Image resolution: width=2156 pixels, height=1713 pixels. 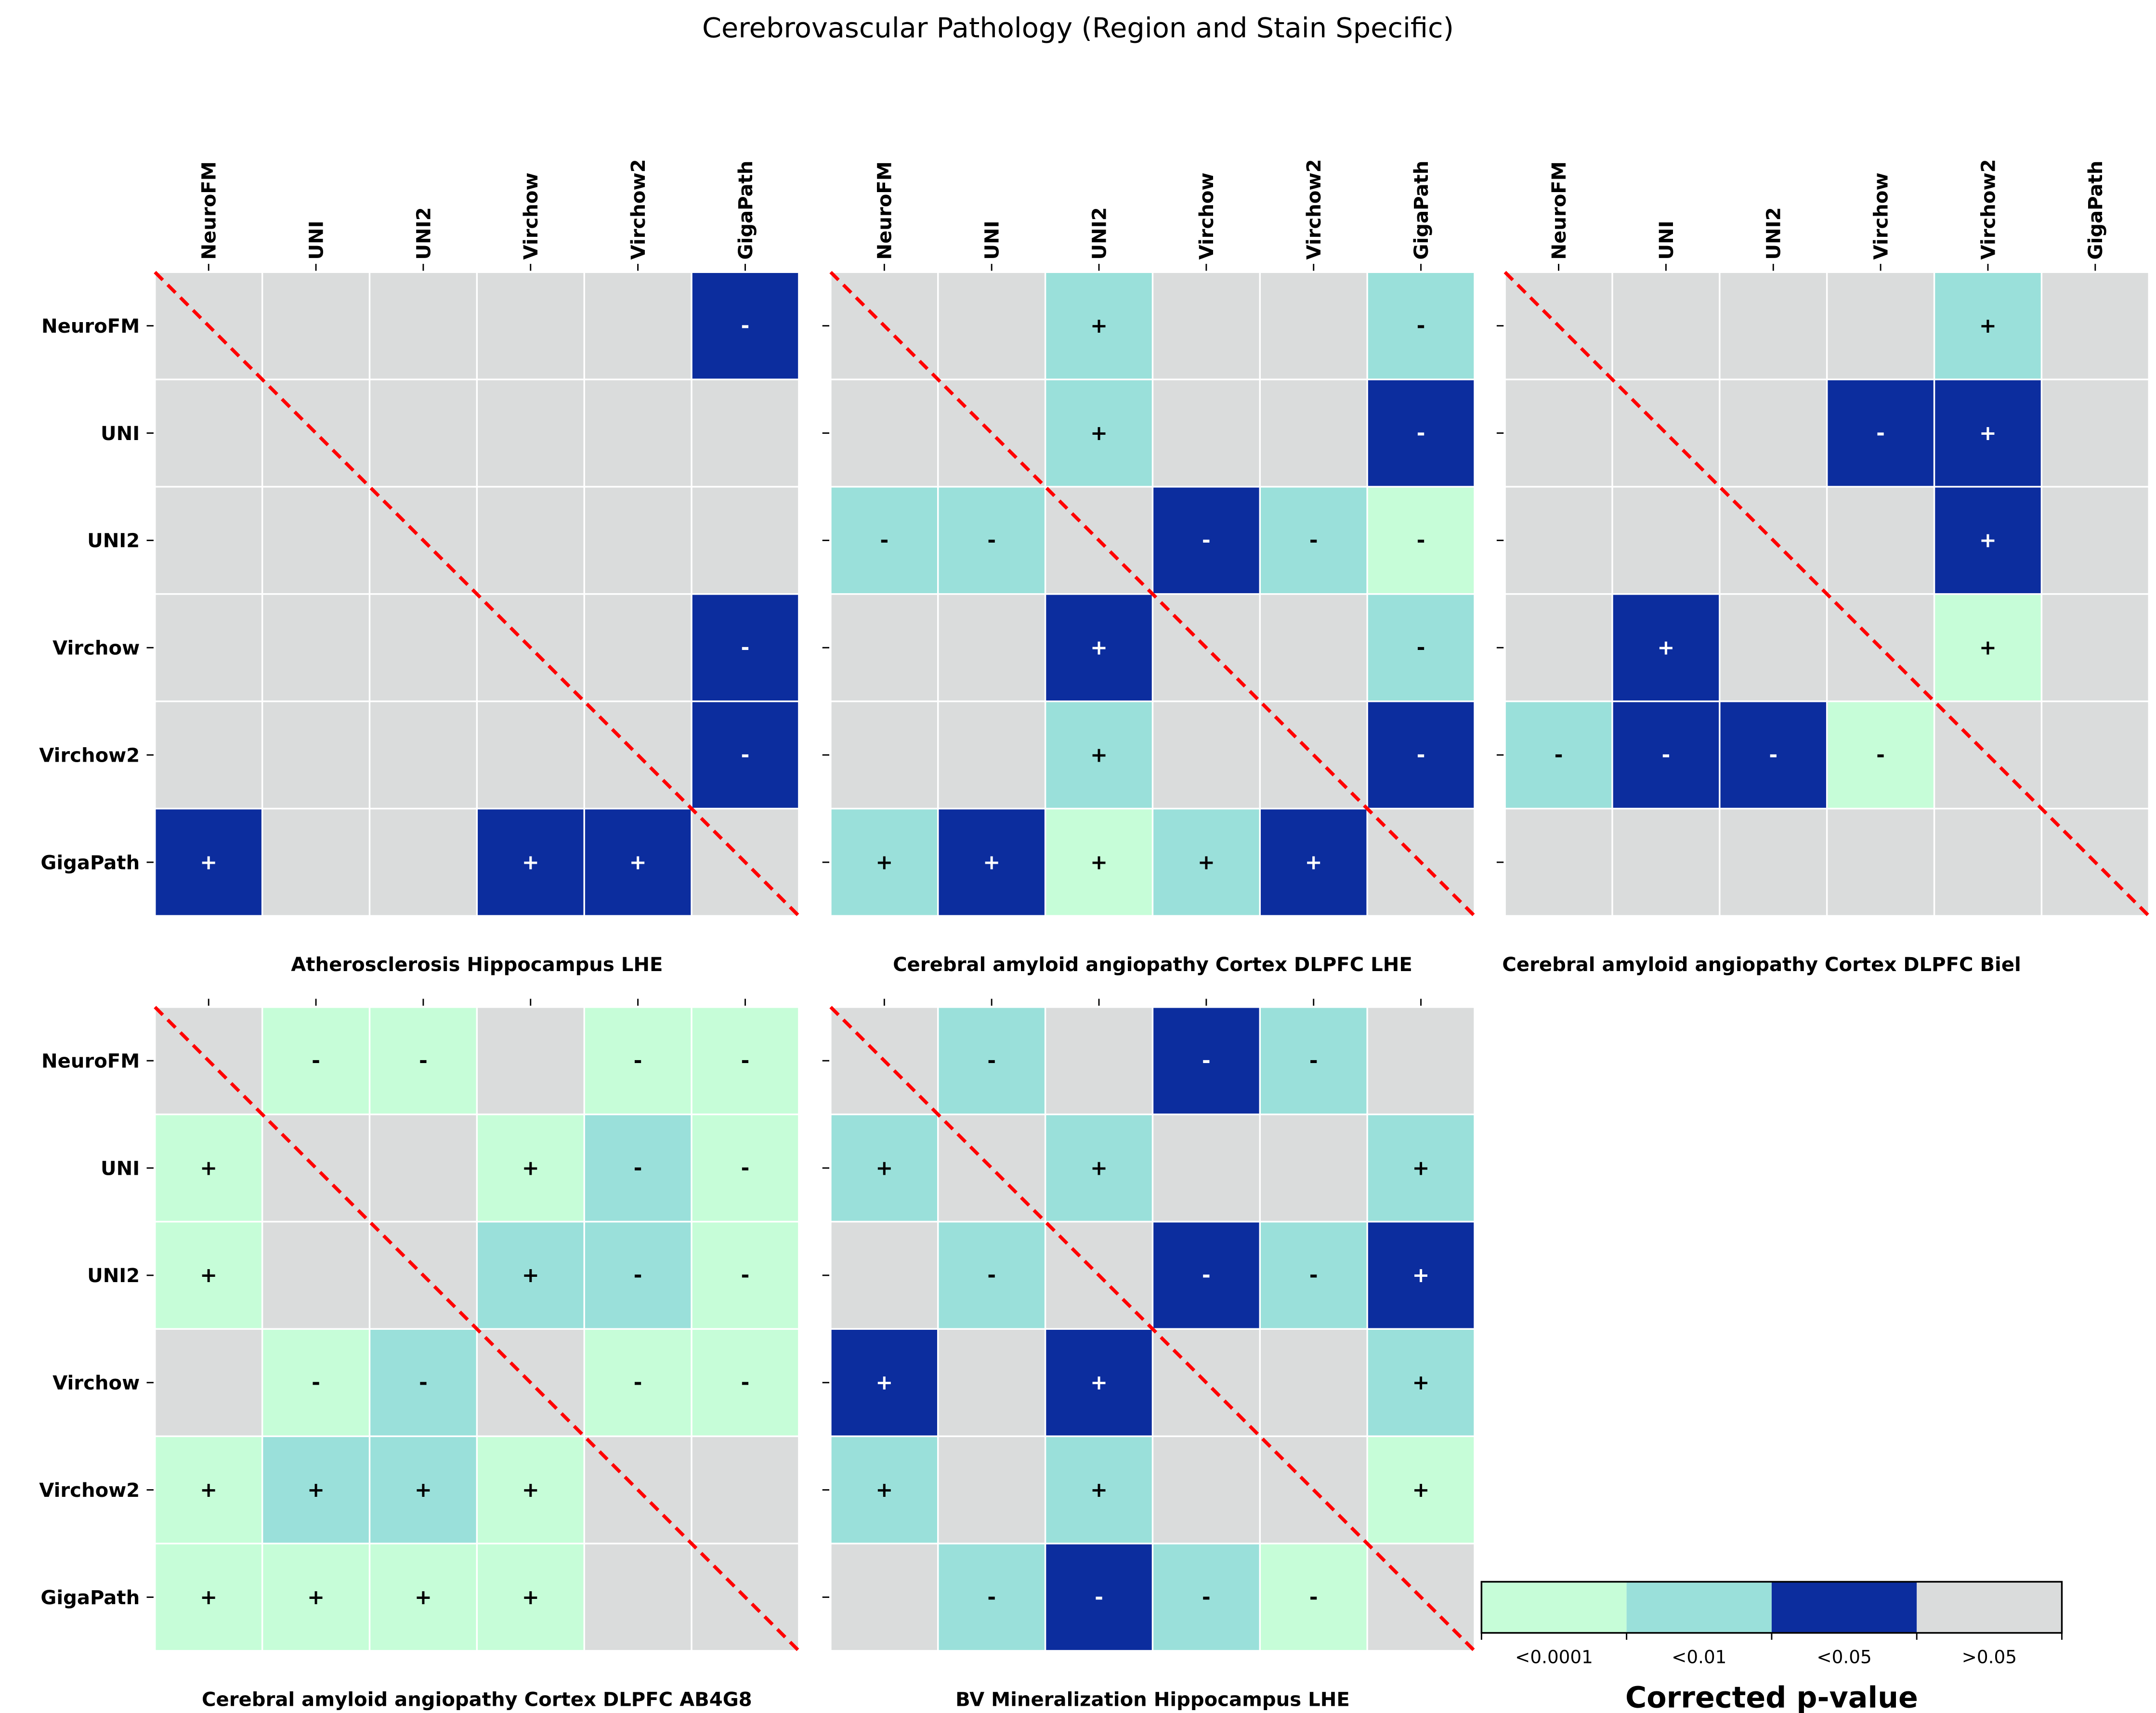 What do you see at coordinates (1771, 1697) in the screenshot?
I see `legend-title: Corrected p-value` at bounding box center [1771, 1697].